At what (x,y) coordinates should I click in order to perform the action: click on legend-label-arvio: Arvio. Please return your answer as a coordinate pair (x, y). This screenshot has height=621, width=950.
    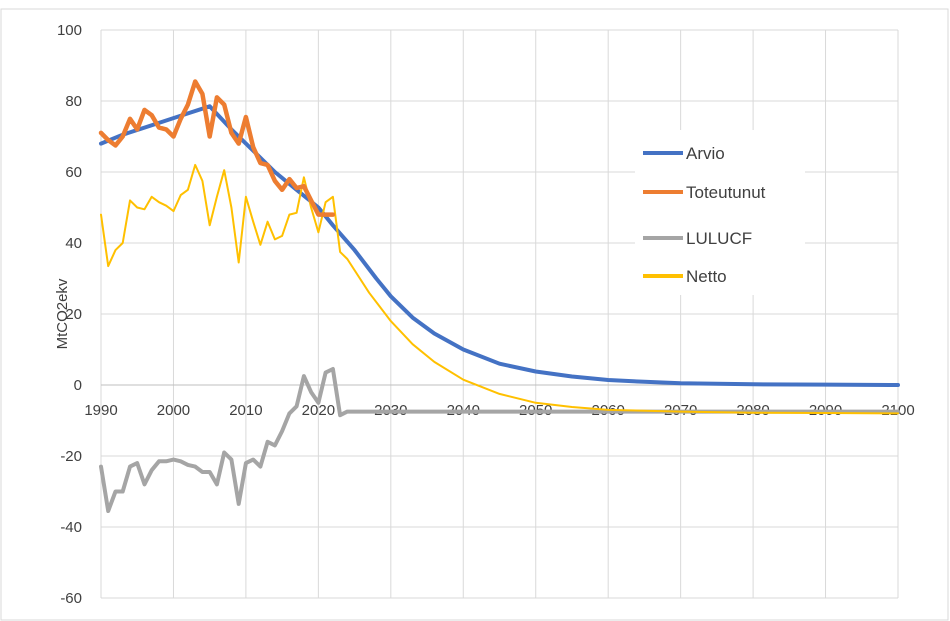
    Looking at the image, I should click on (705, 153).